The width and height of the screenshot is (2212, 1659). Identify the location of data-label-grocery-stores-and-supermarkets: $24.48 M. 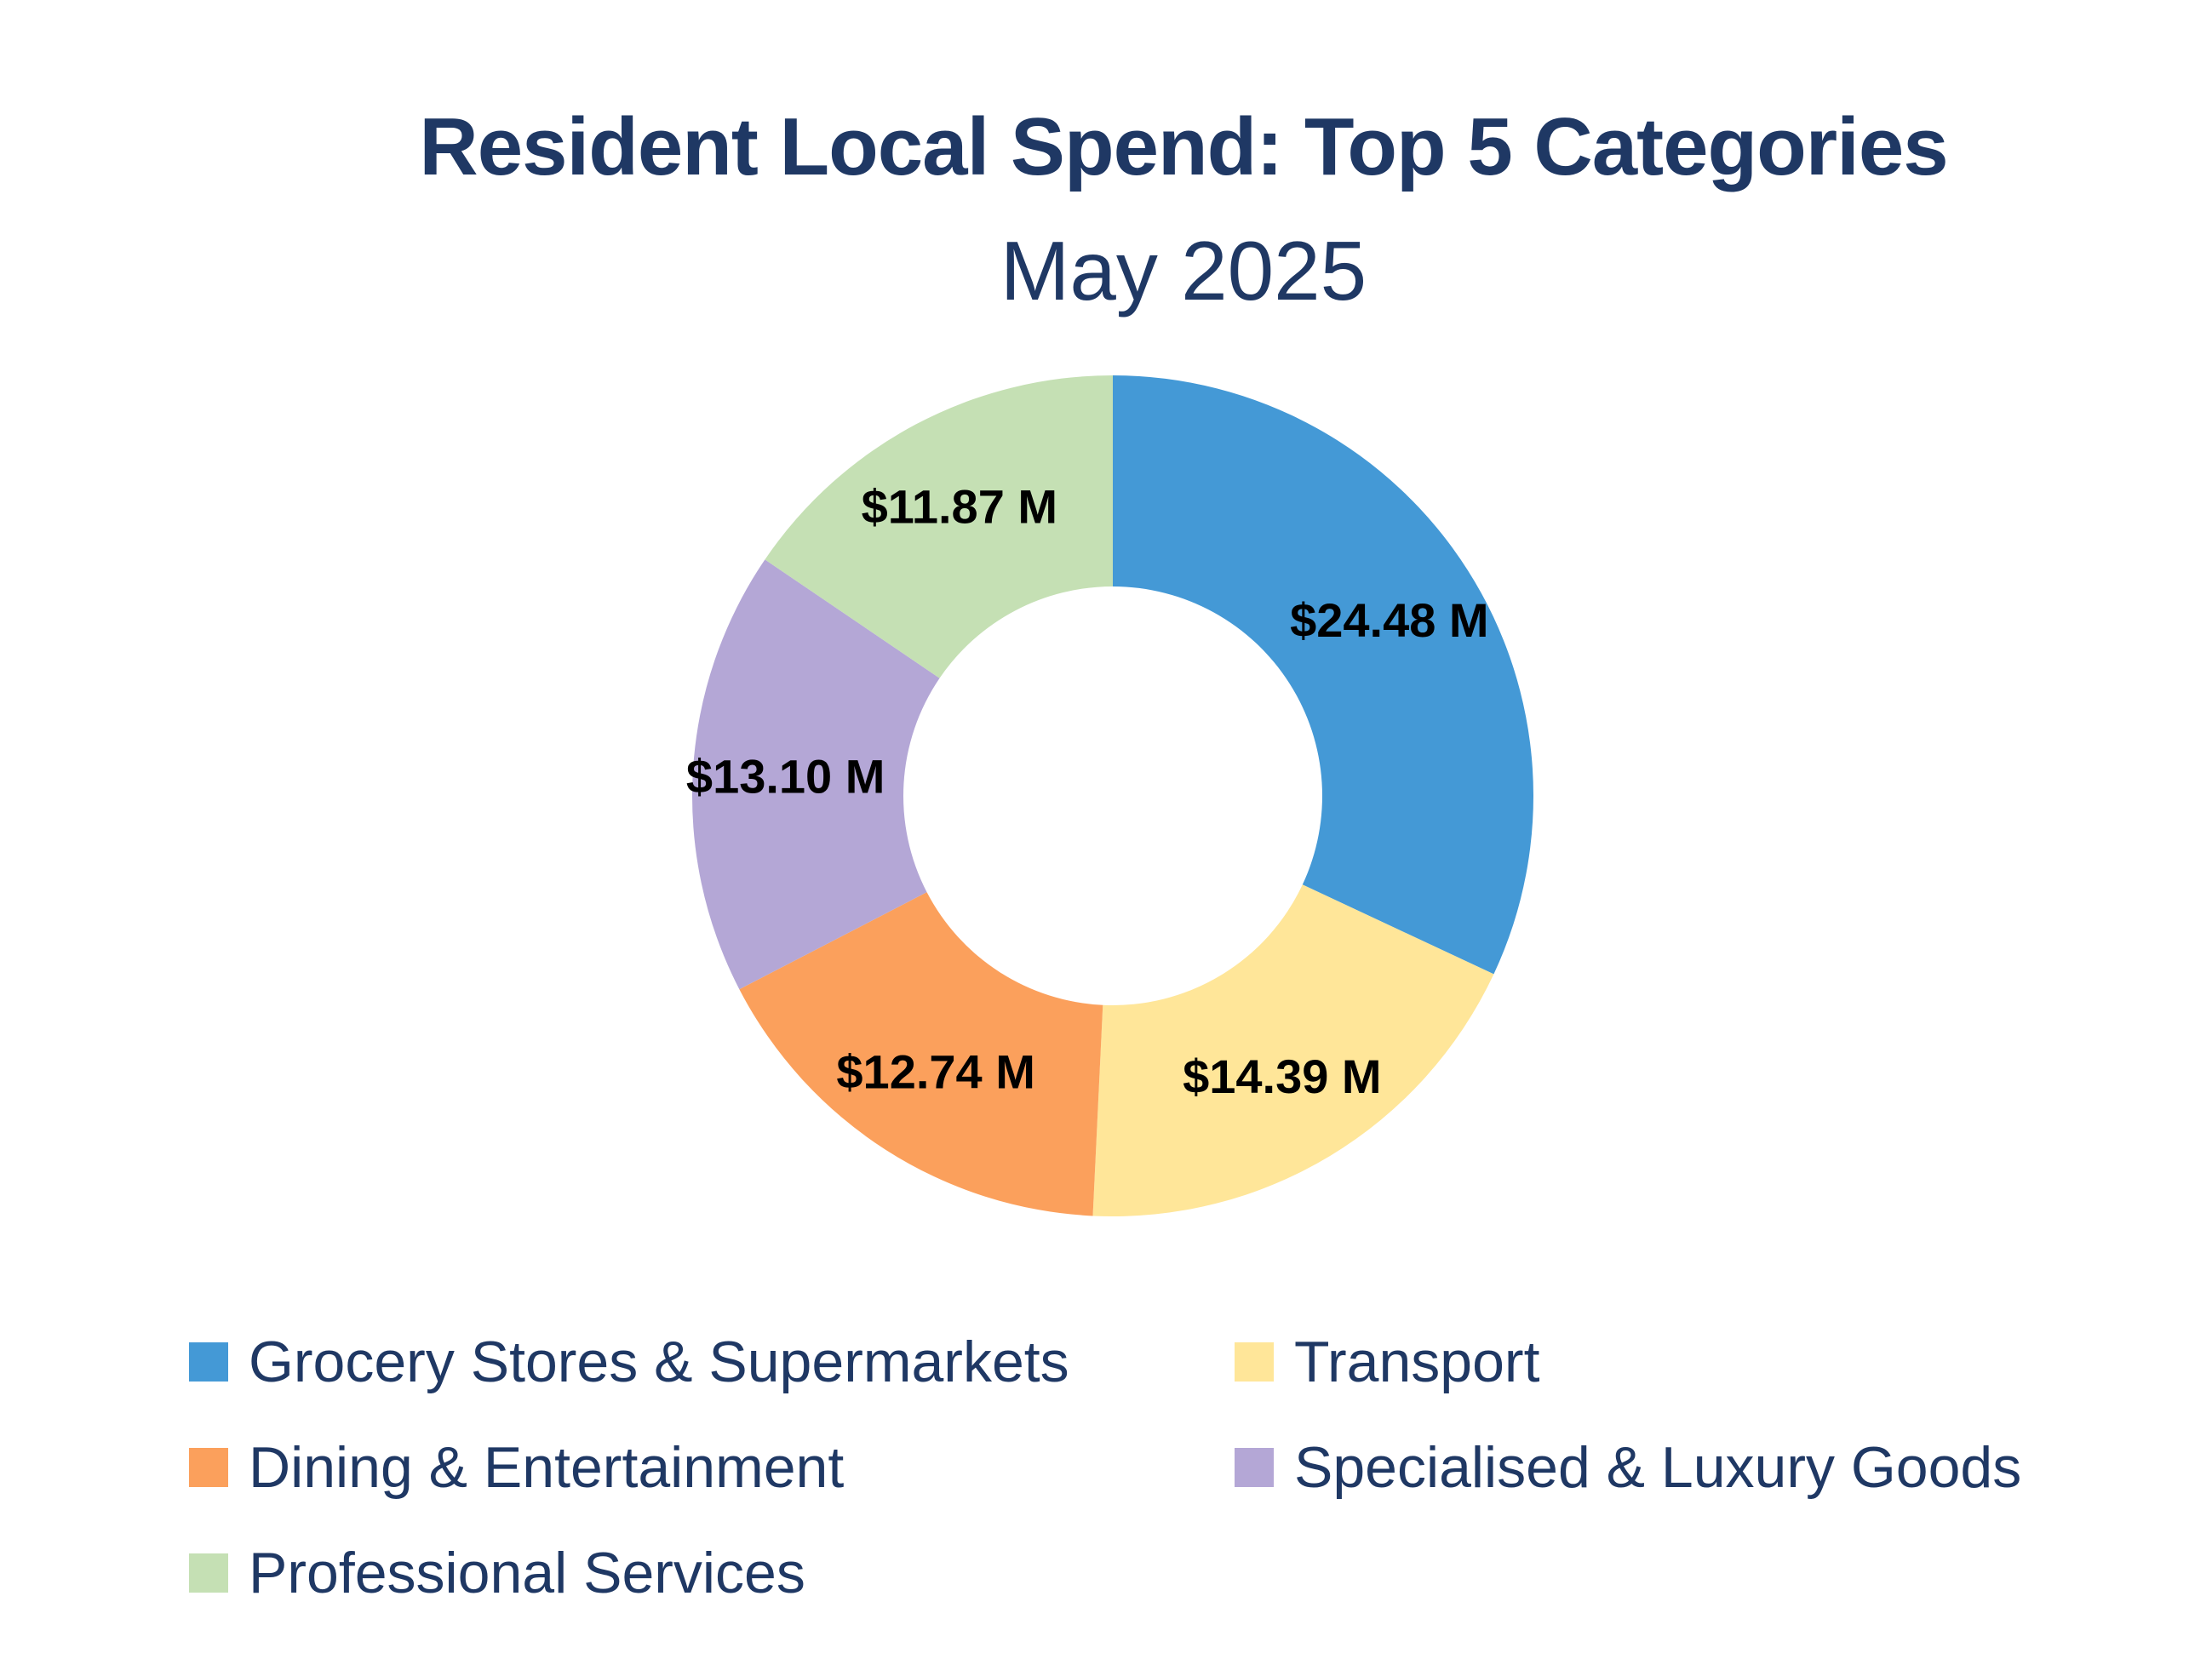
(1389, 620).